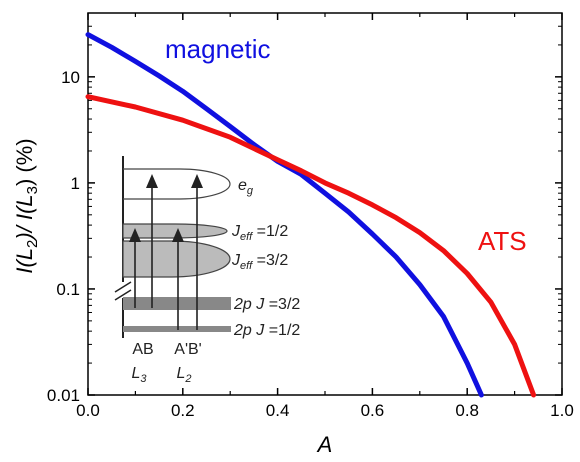  I want to click on y-tick-label: 0.1, so click(68, 289).